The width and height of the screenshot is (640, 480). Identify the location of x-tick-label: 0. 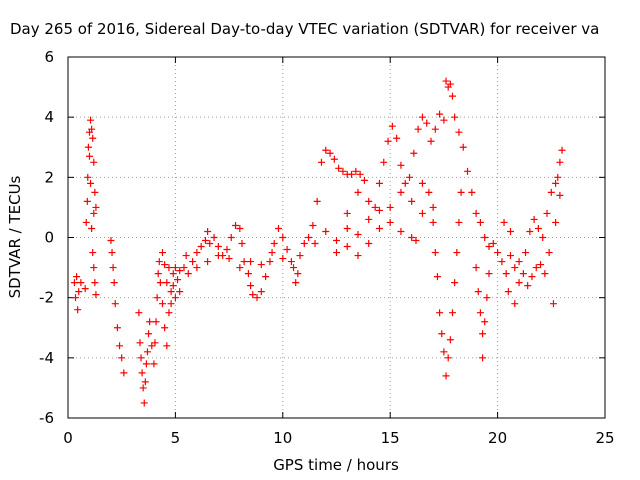
(68, 438).